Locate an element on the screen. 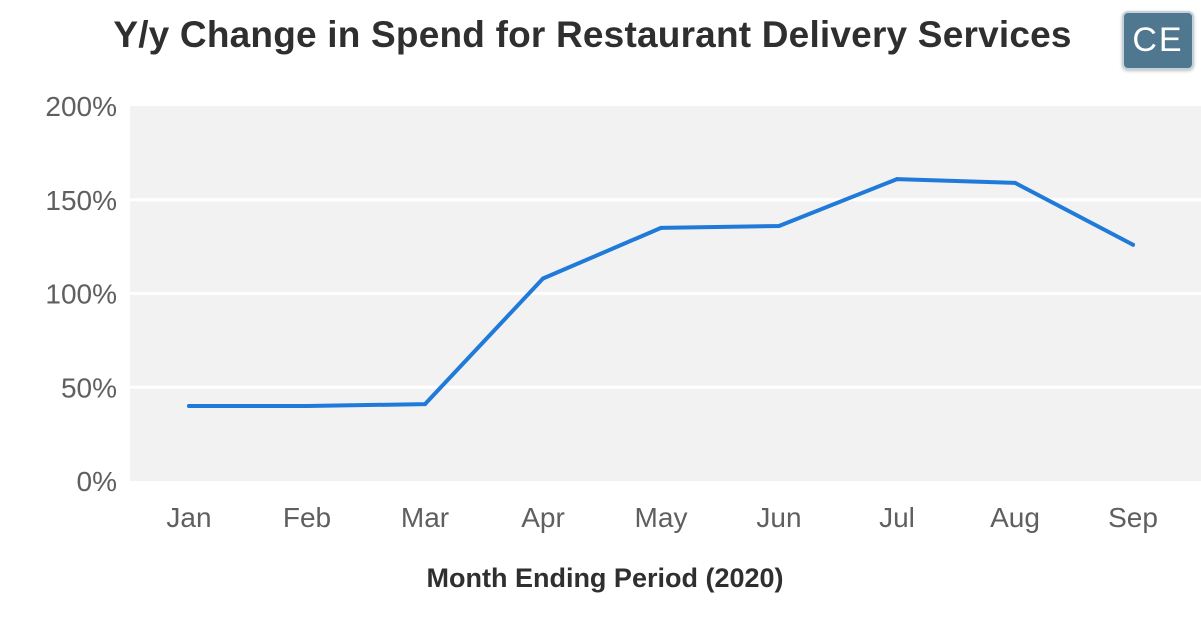 This screenshot has height=628, width=1201. x-tick-label: Mar is located at coordinates (425, 517).